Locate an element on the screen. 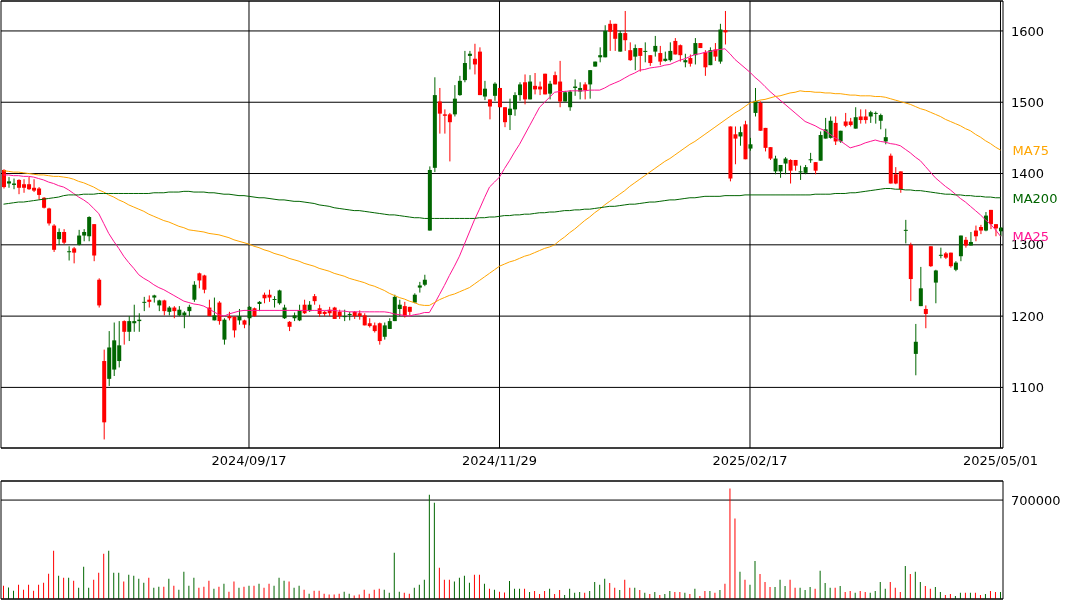 This screenshot has height=600, width=1065. y-tick-label: 1500 is located at coordinates (1028, 102).